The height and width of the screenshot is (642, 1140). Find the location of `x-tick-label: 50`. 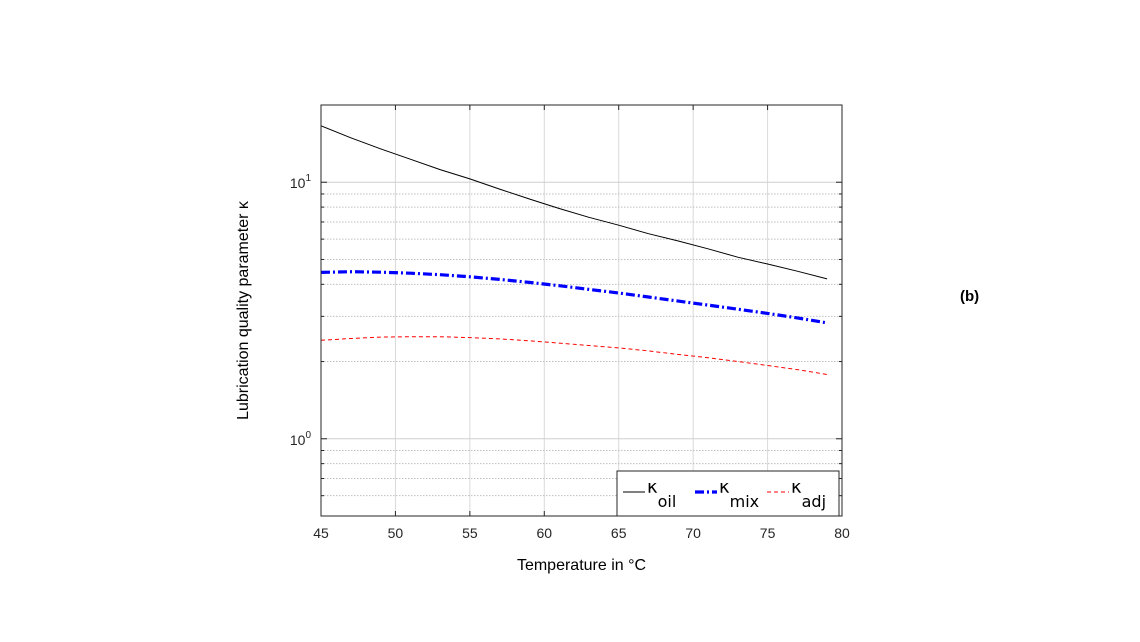

x-tick-label: 50 is located at coordinates (396, 533).